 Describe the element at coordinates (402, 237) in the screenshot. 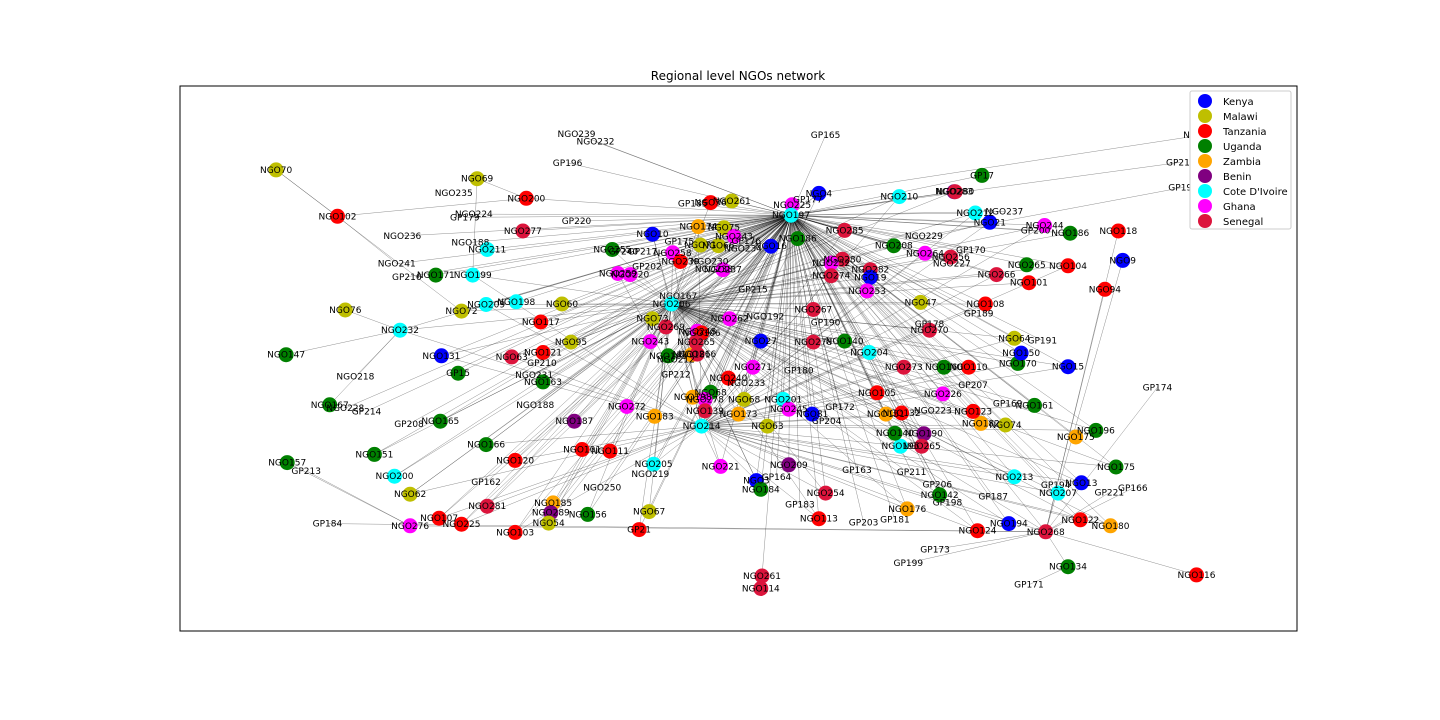

I see `node-label: NGO236` at that location.